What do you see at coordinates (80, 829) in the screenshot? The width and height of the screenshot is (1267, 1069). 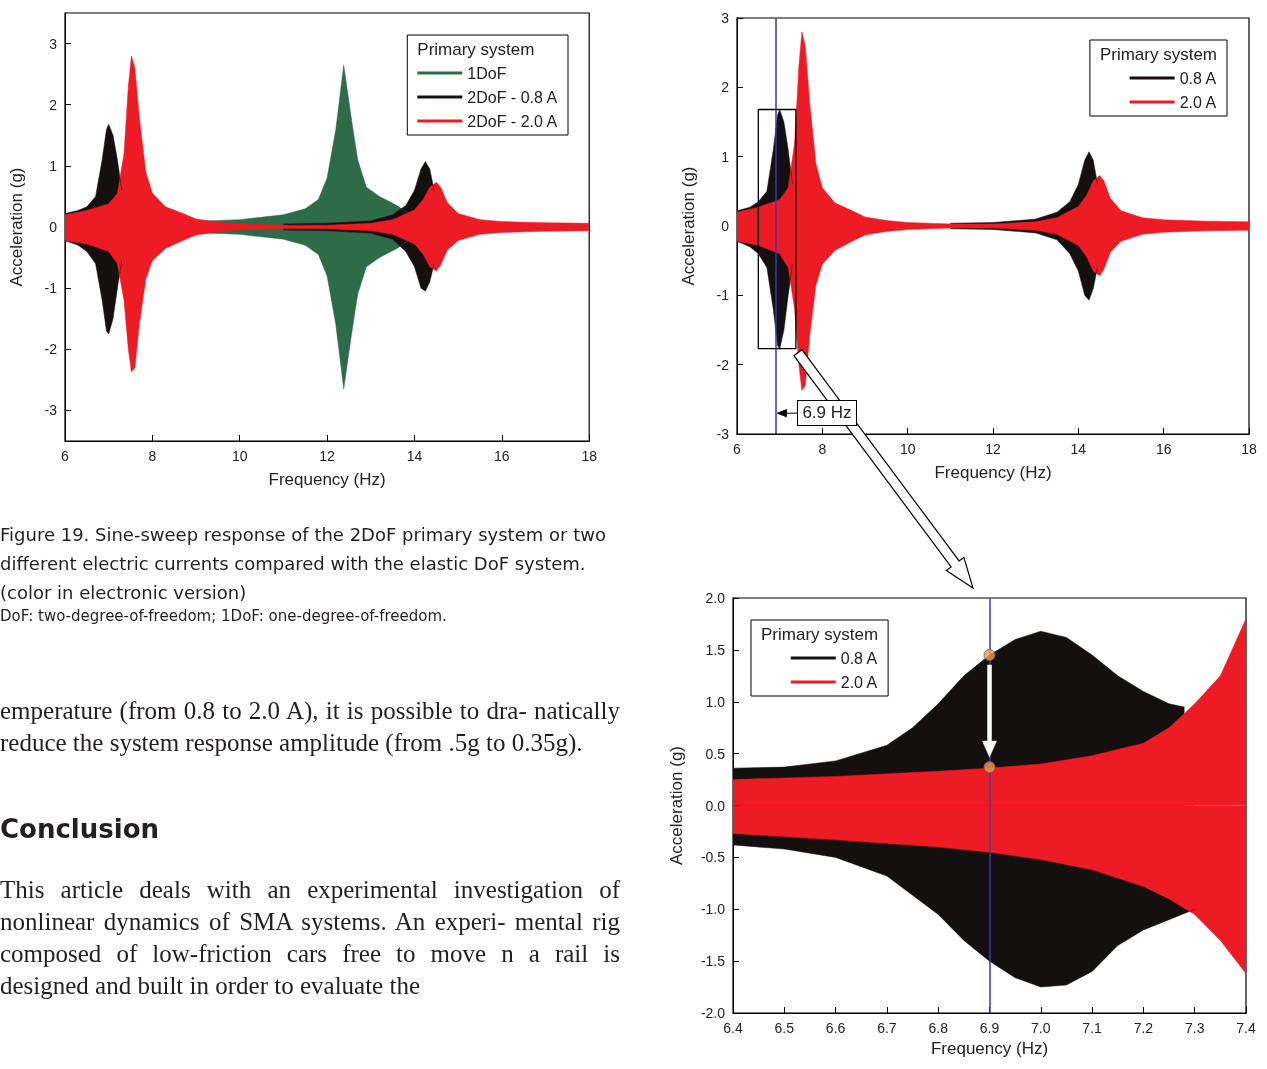 I see `text: Conclusion` at bounding box center [80, 829].